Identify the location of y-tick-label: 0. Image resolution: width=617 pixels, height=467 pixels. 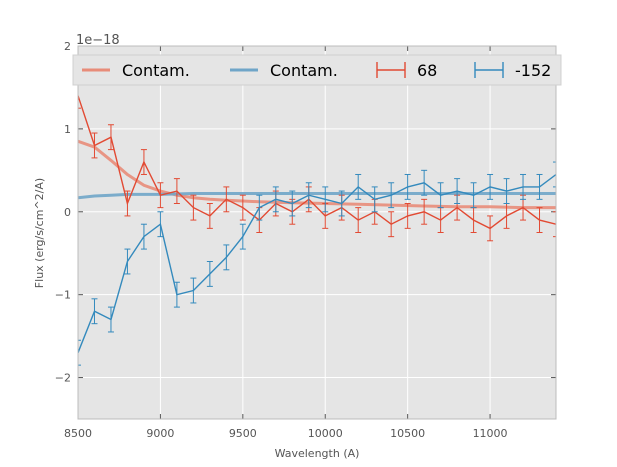
(67, 212).